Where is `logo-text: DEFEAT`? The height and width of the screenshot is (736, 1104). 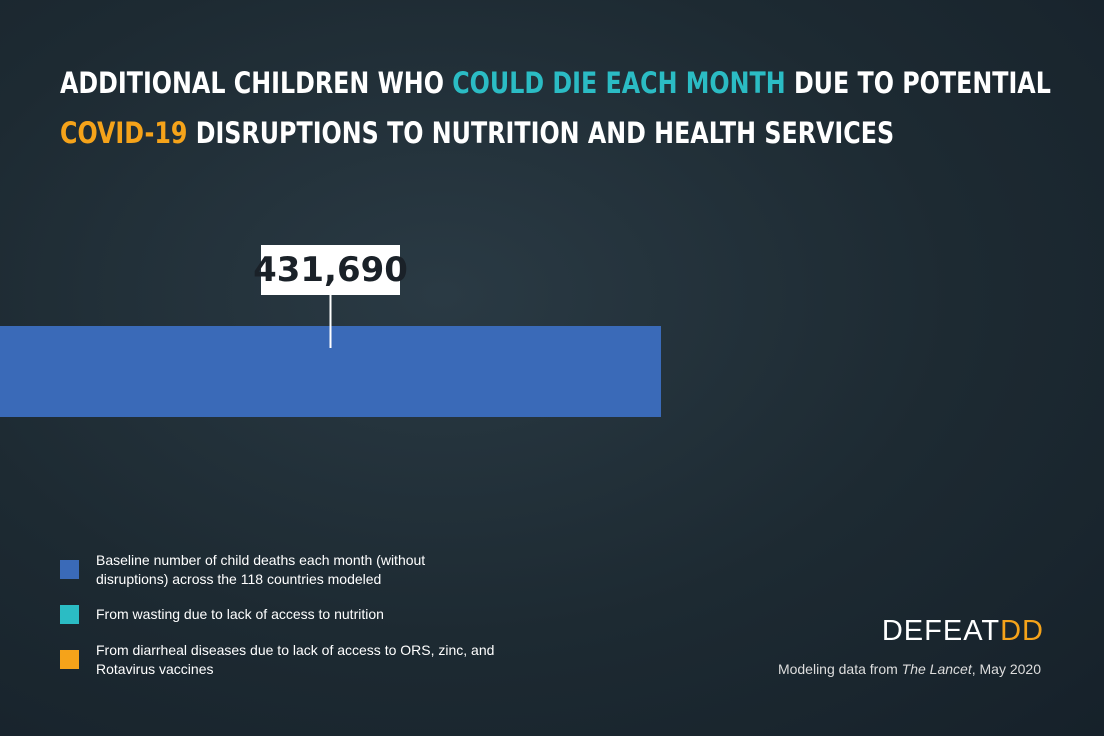 logo-text: DEFEAT is located at coordinates (941, 631).